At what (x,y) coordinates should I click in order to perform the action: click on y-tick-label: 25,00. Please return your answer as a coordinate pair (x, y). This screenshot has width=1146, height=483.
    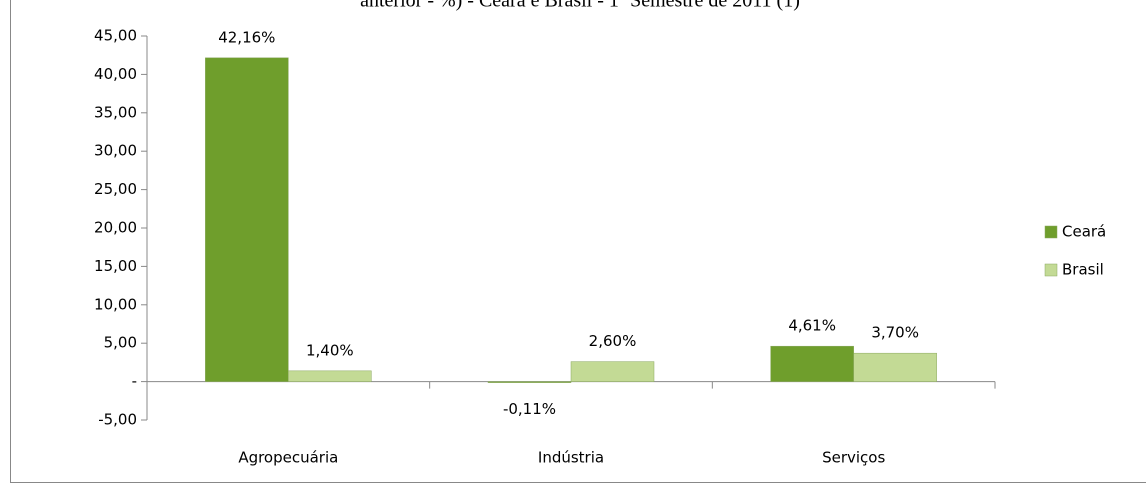
    Looking at the image, I should click on (115, 189).